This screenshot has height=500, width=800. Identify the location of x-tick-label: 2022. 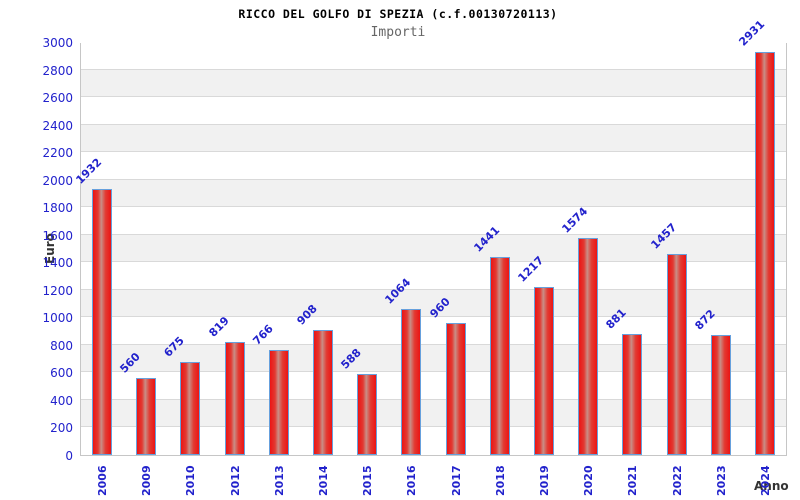
(677, 480).